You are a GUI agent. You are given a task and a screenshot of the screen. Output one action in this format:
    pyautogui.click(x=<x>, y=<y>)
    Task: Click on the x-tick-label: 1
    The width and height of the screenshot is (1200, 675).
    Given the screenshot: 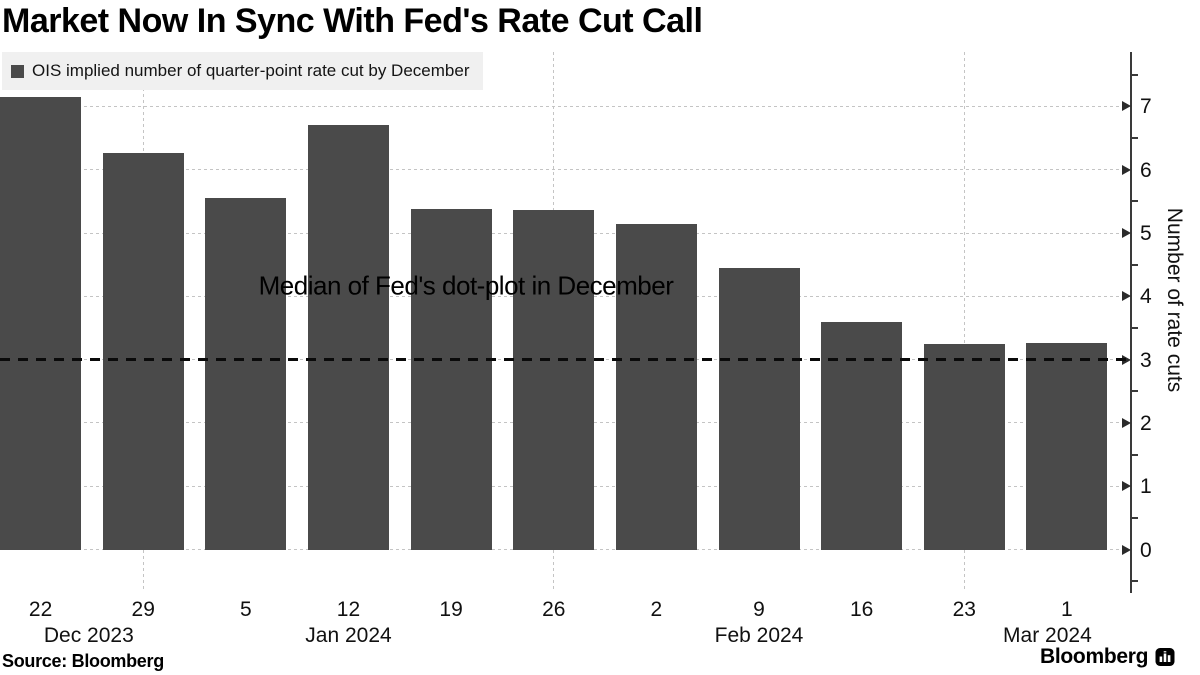 What is the action you would take?
    pyautogui.click(x=1067, y=609)
    